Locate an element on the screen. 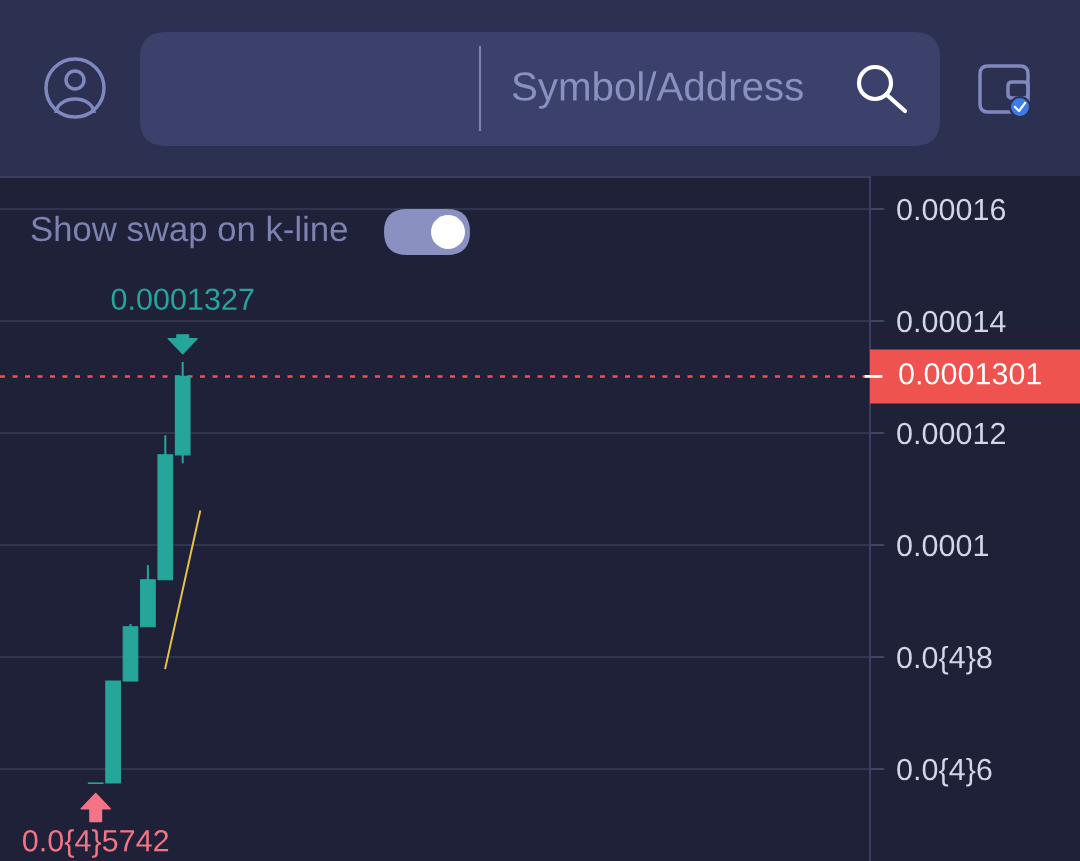 Image resolution: width=1080 pixels, height=861 pixels. y-tick-label: 0.00016 is located at coordinates (951, 209).